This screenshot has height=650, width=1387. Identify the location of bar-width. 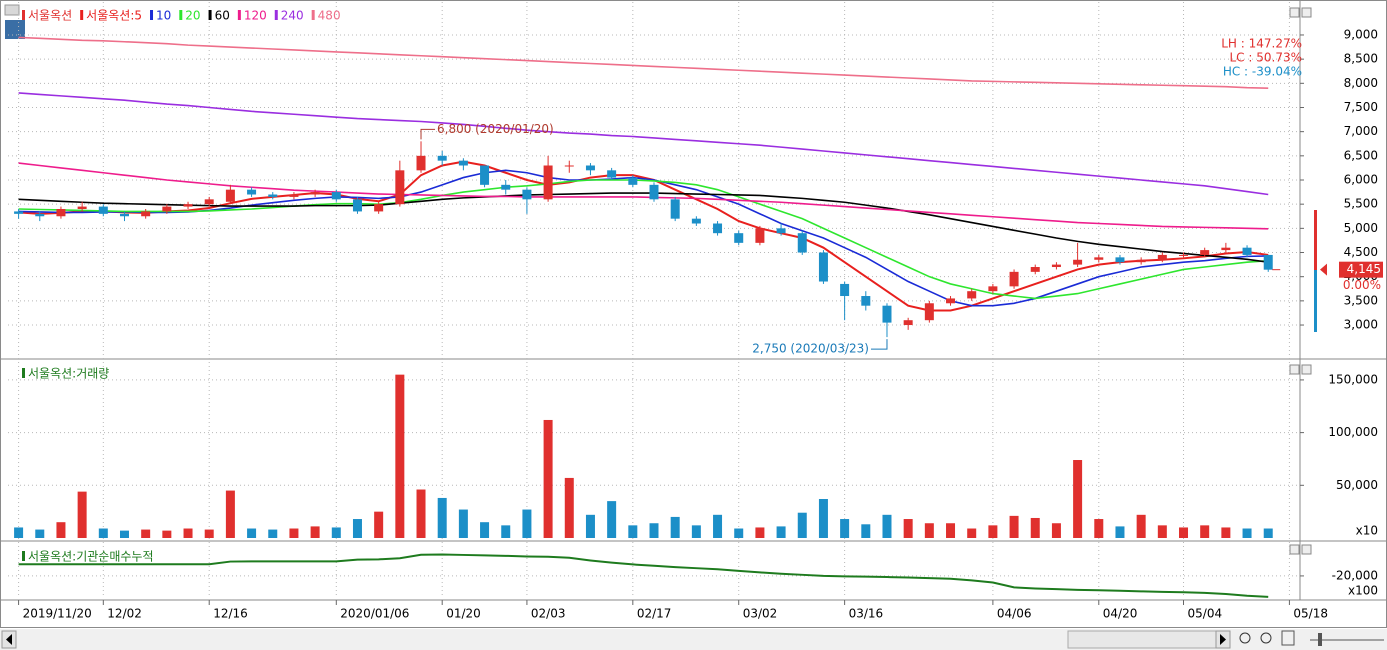
(1288, 638).